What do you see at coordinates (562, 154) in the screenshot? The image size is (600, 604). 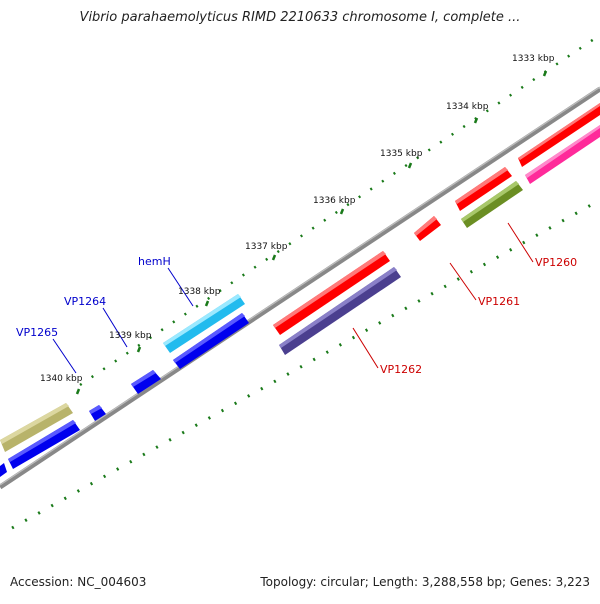 I see `feature-magenta` at bounding box center [562, 154].